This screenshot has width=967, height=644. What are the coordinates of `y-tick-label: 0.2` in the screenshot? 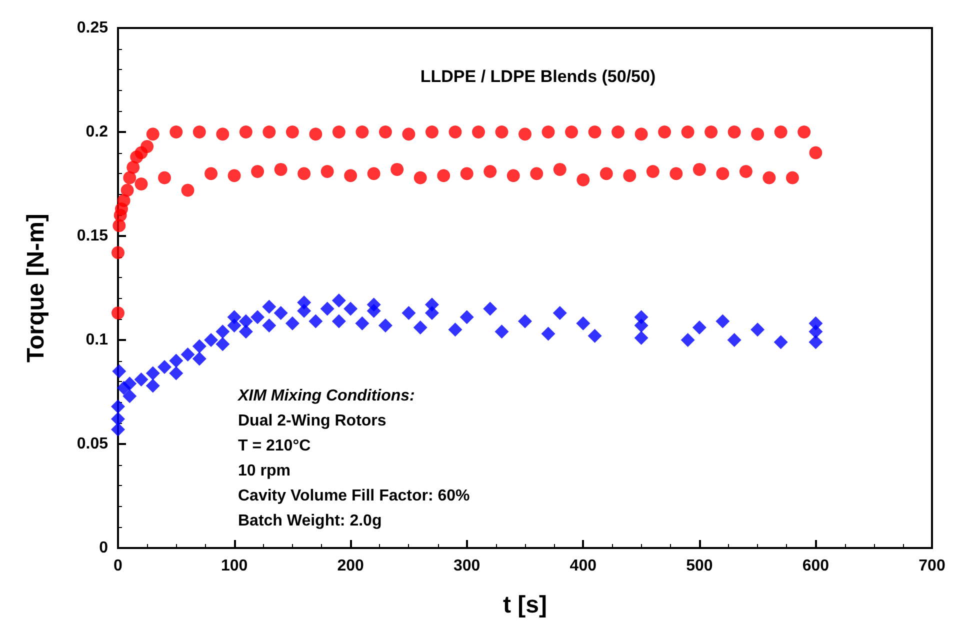 It's located at (97, 132).